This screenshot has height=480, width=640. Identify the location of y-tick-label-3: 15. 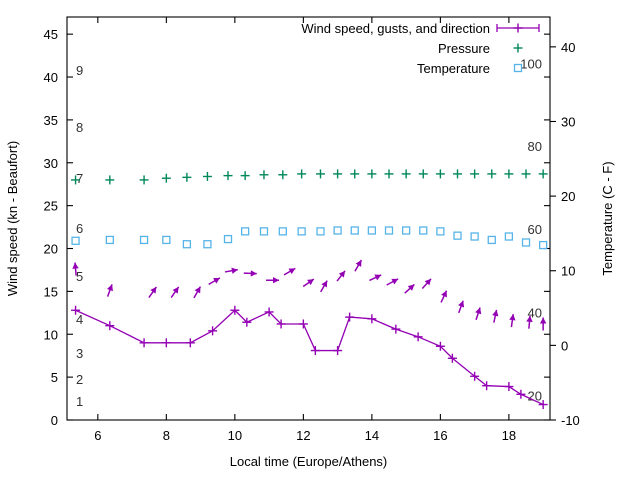
(51, 291).